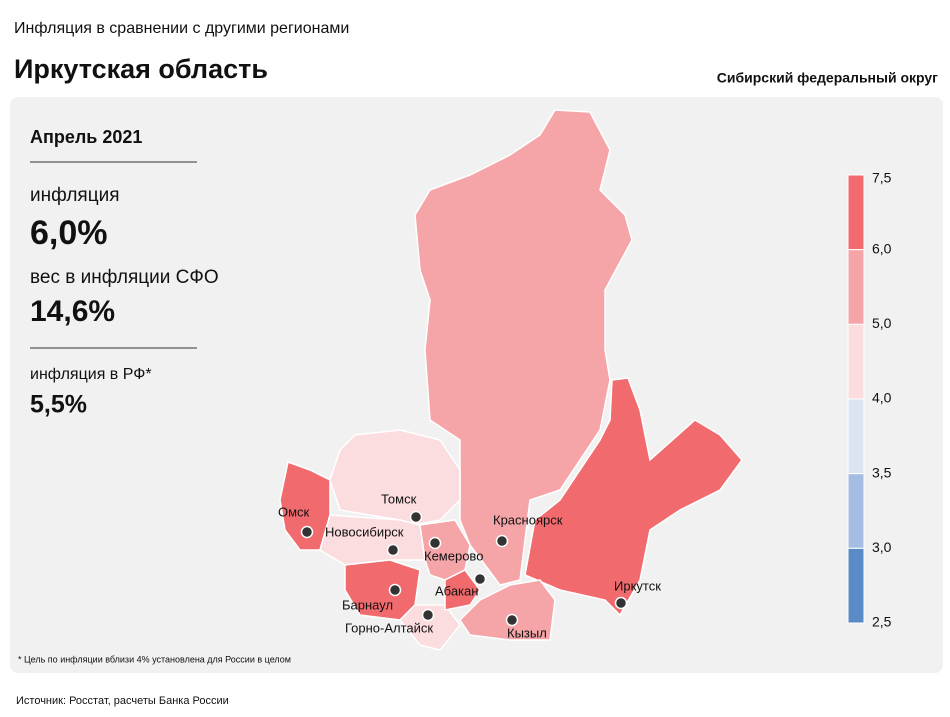 The height and width of the screenshot is (717, 950). What do you see at coordinates (882, 547) in the screenshot?
I see `legend-label: 3,0` at bounding box center [882, 547].